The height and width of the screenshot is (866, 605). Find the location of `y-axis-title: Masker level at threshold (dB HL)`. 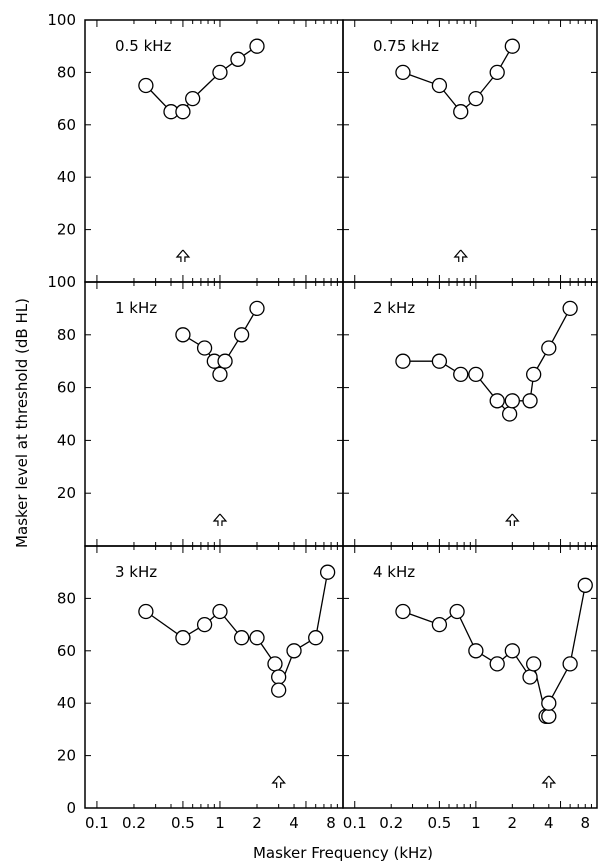

y-axis-title: Masker level at threshold (dB HL) is located at coordinates (22, 423).